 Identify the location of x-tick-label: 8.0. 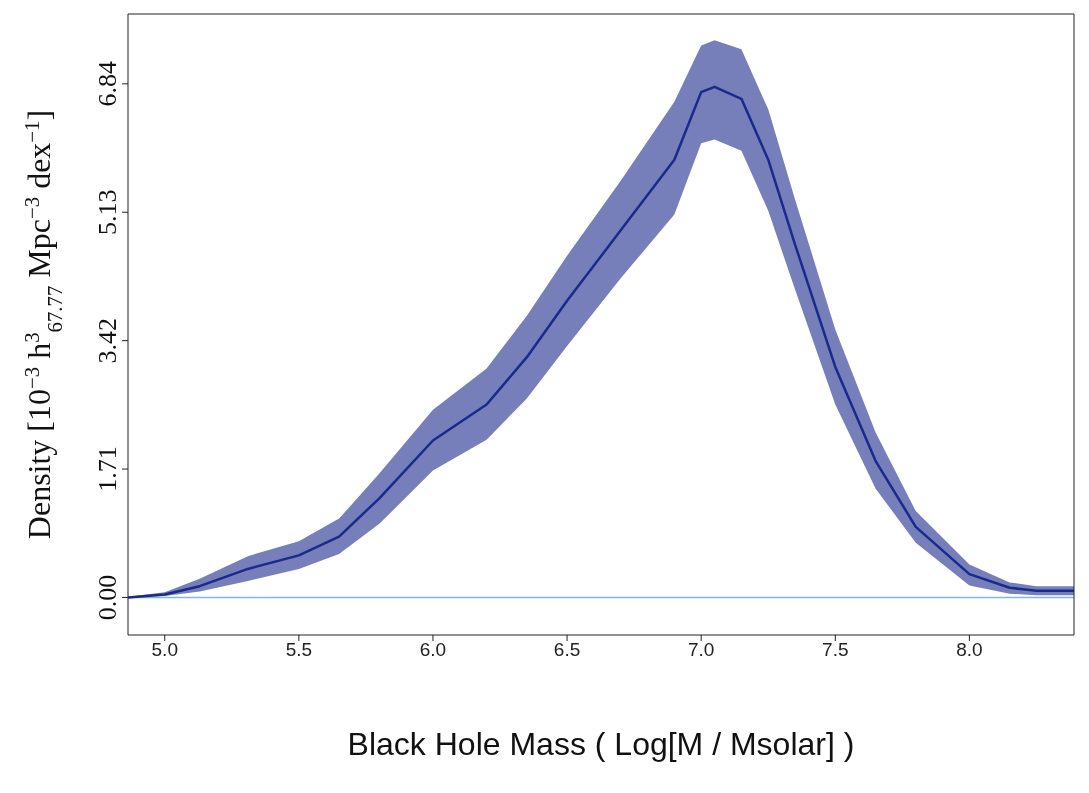
(969, 650).